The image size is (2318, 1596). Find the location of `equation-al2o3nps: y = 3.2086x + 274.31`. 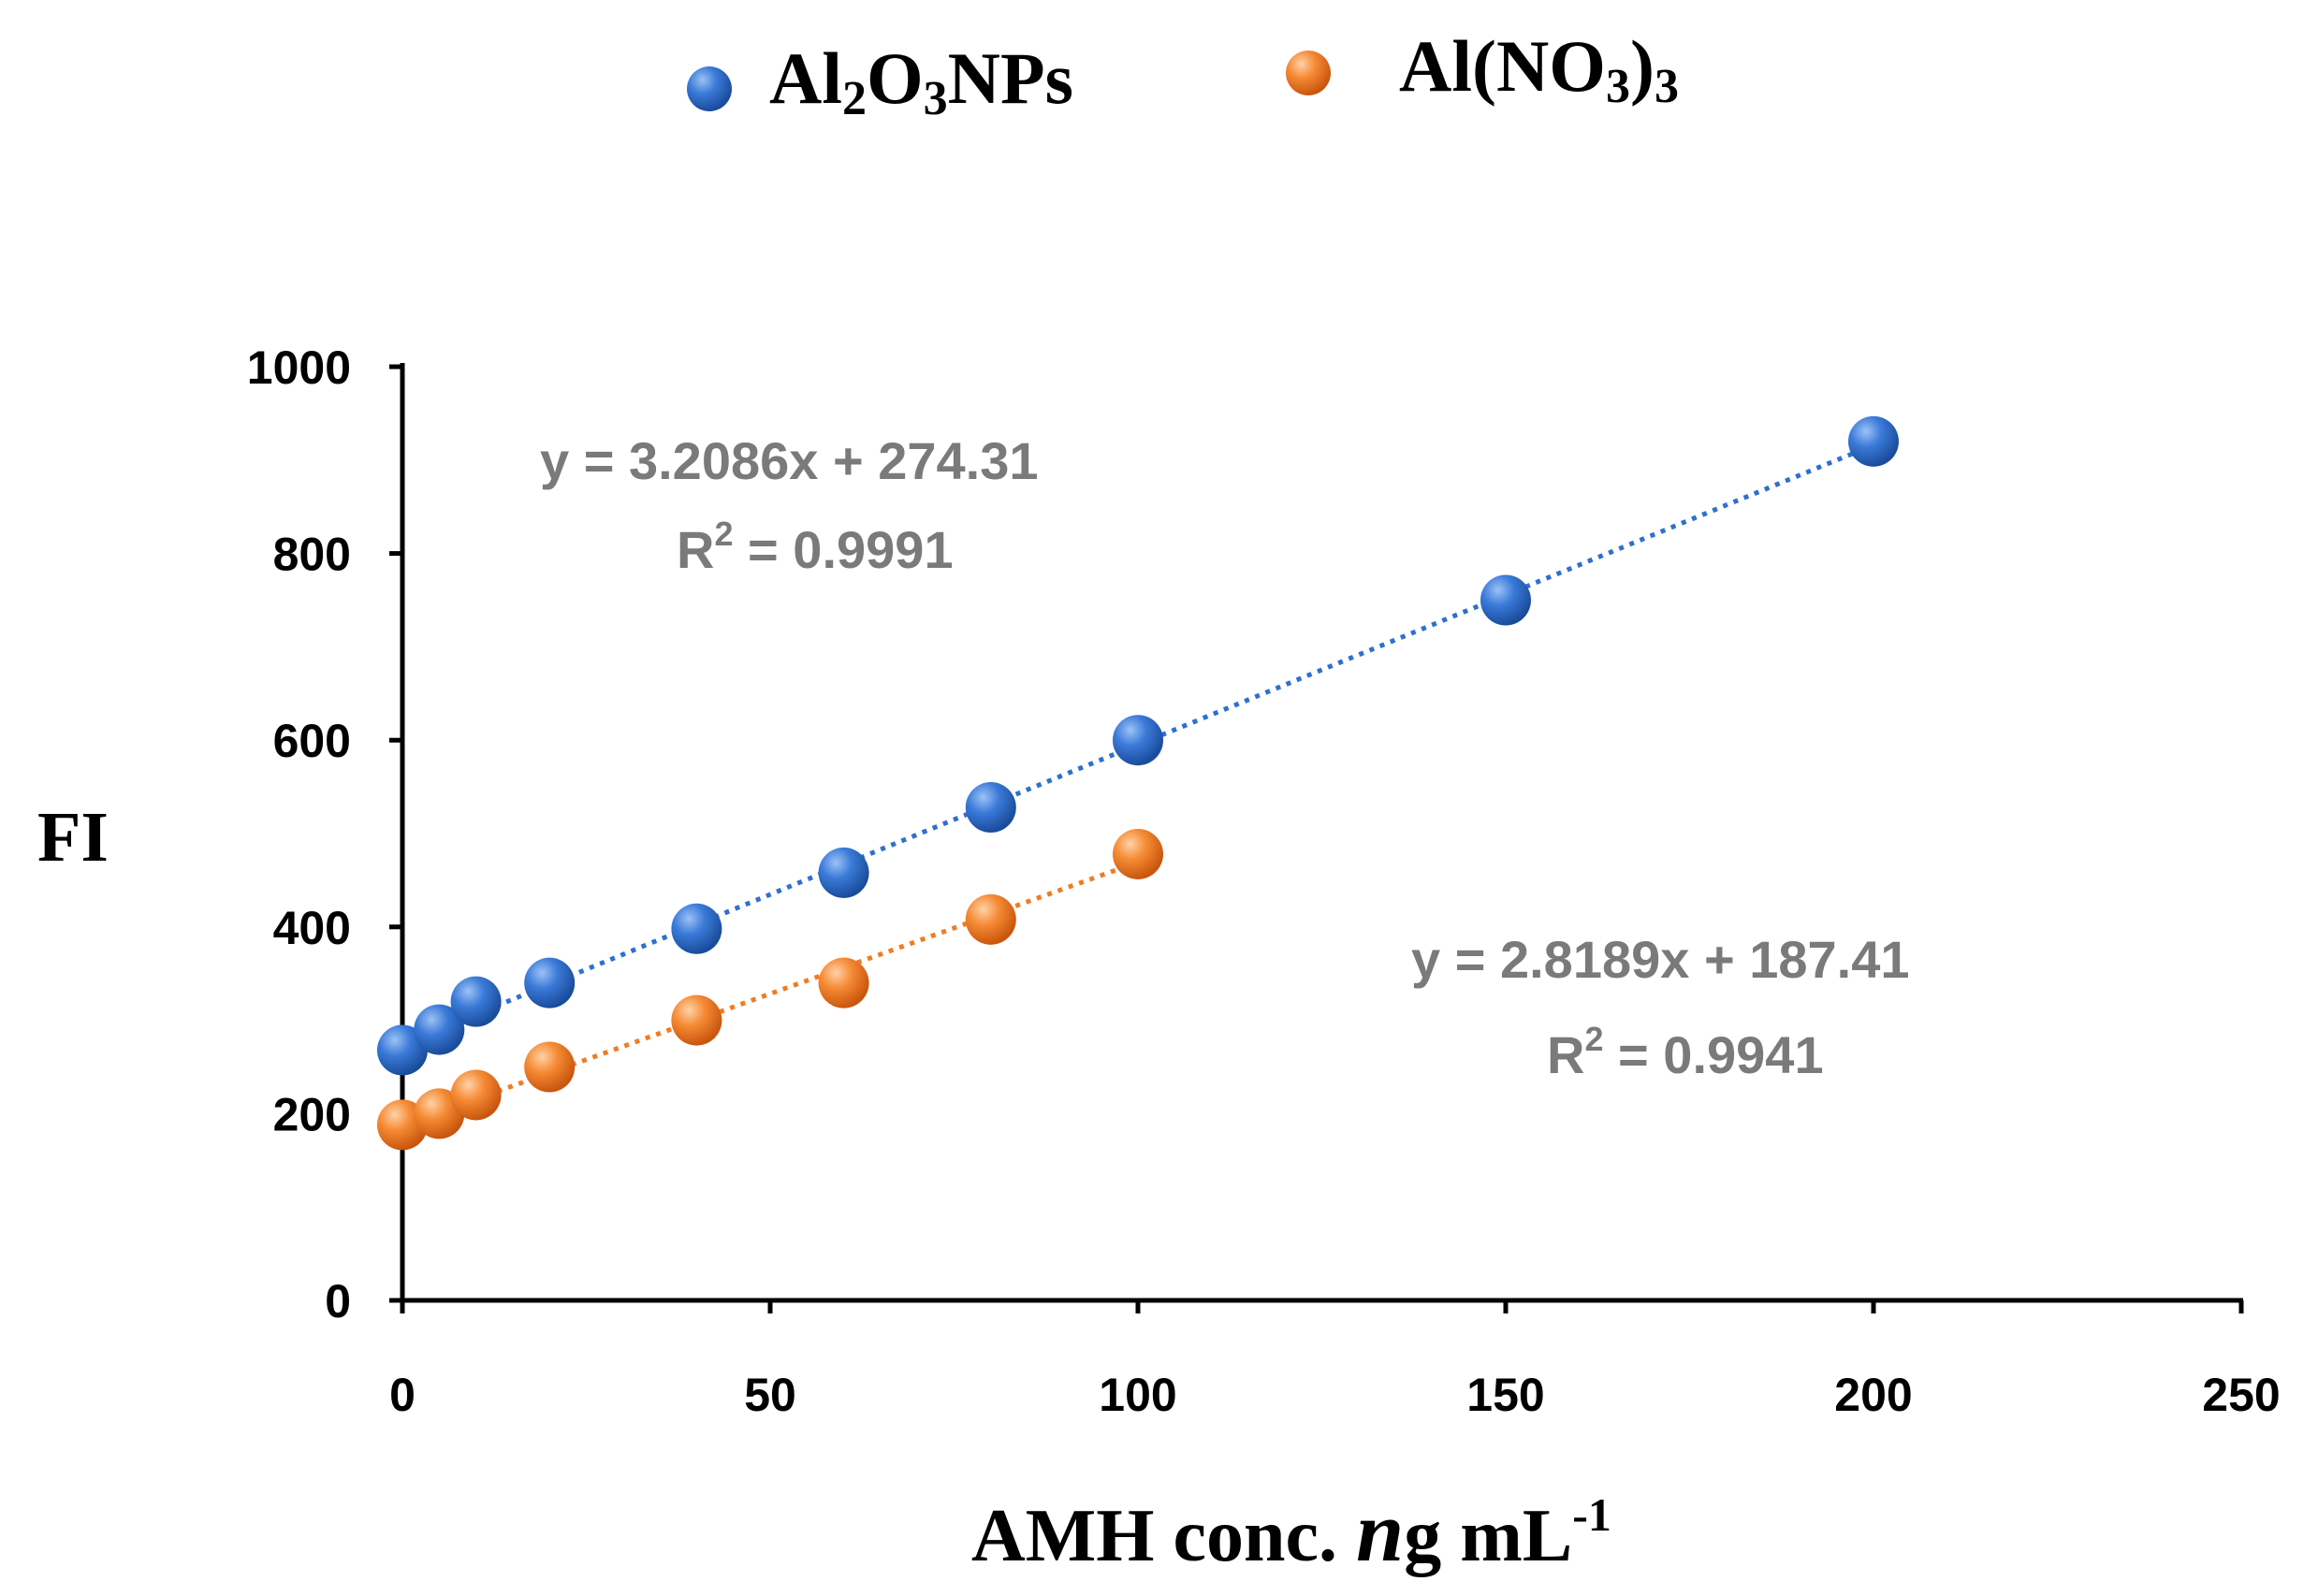

equation-al2o3nps: y = 3.2086x + 274.31 is located at coordinates (789, 460).